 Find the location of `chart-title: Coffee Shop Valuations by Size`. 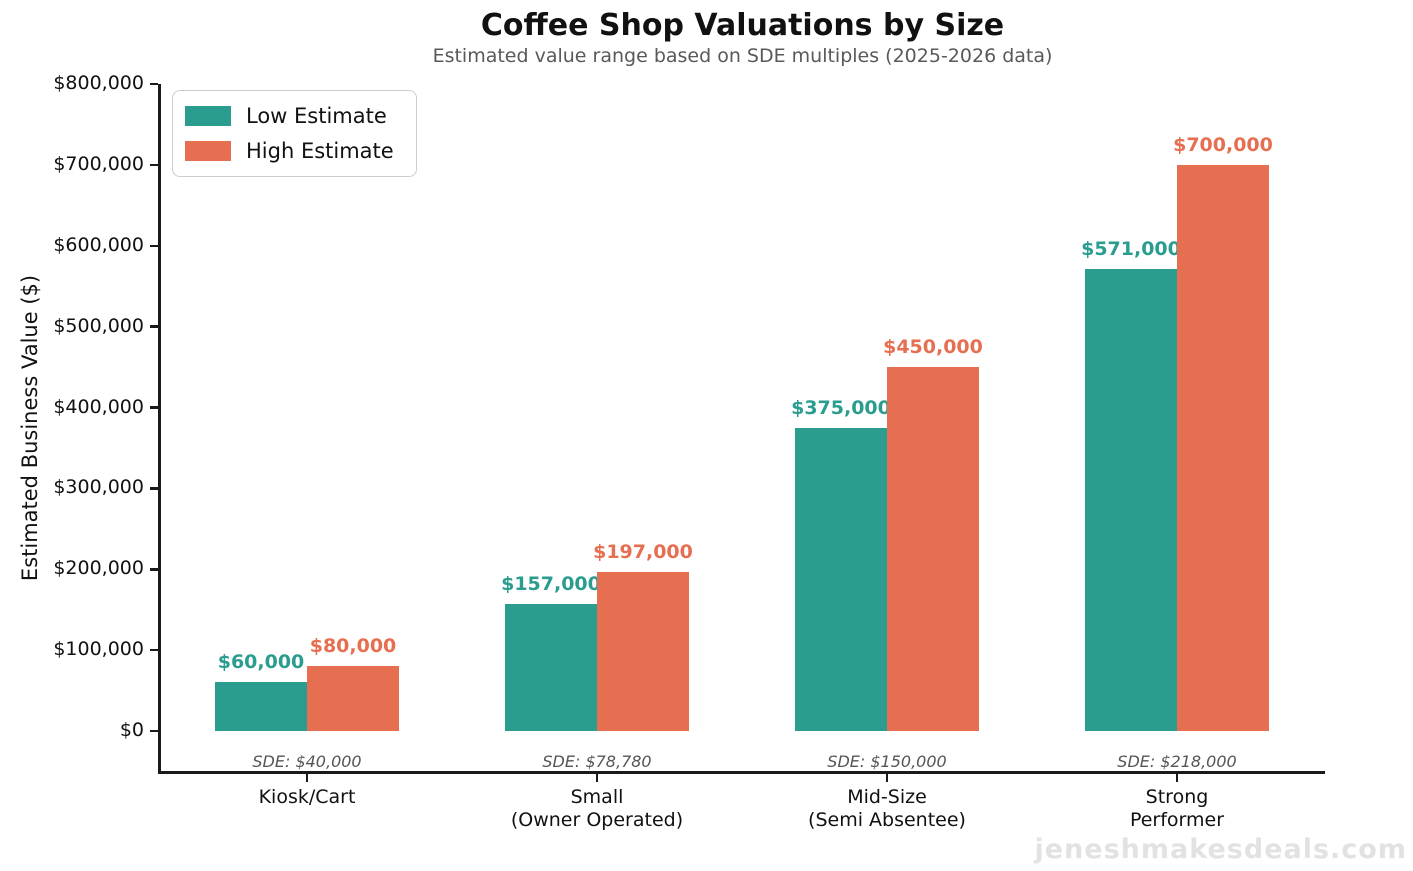

chart-title: Coffee Shop Valuations by Size is located at coordinates (742, 25).